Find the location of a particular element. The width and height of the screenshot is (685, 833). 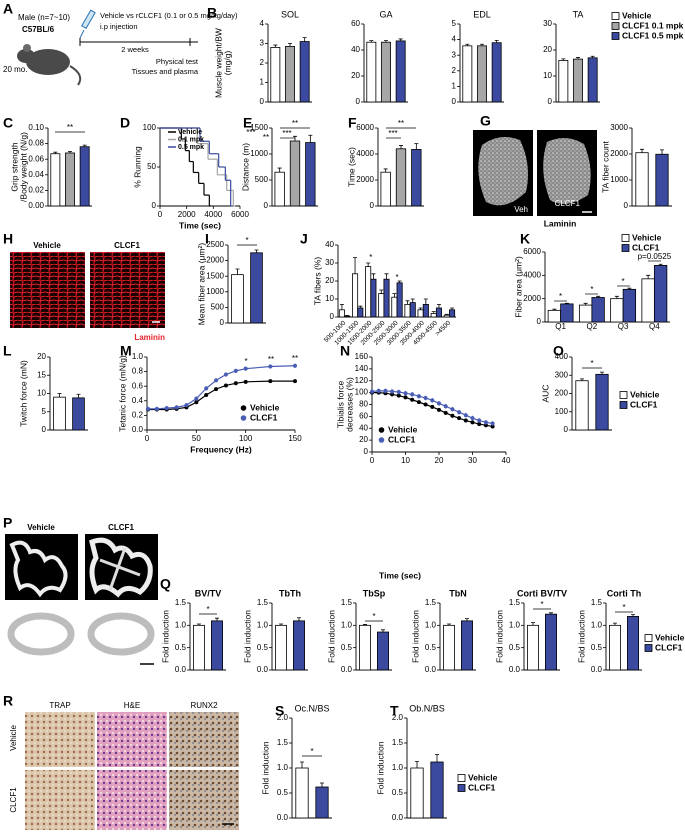

chart-title: TA is located at coordinates (578, 14).